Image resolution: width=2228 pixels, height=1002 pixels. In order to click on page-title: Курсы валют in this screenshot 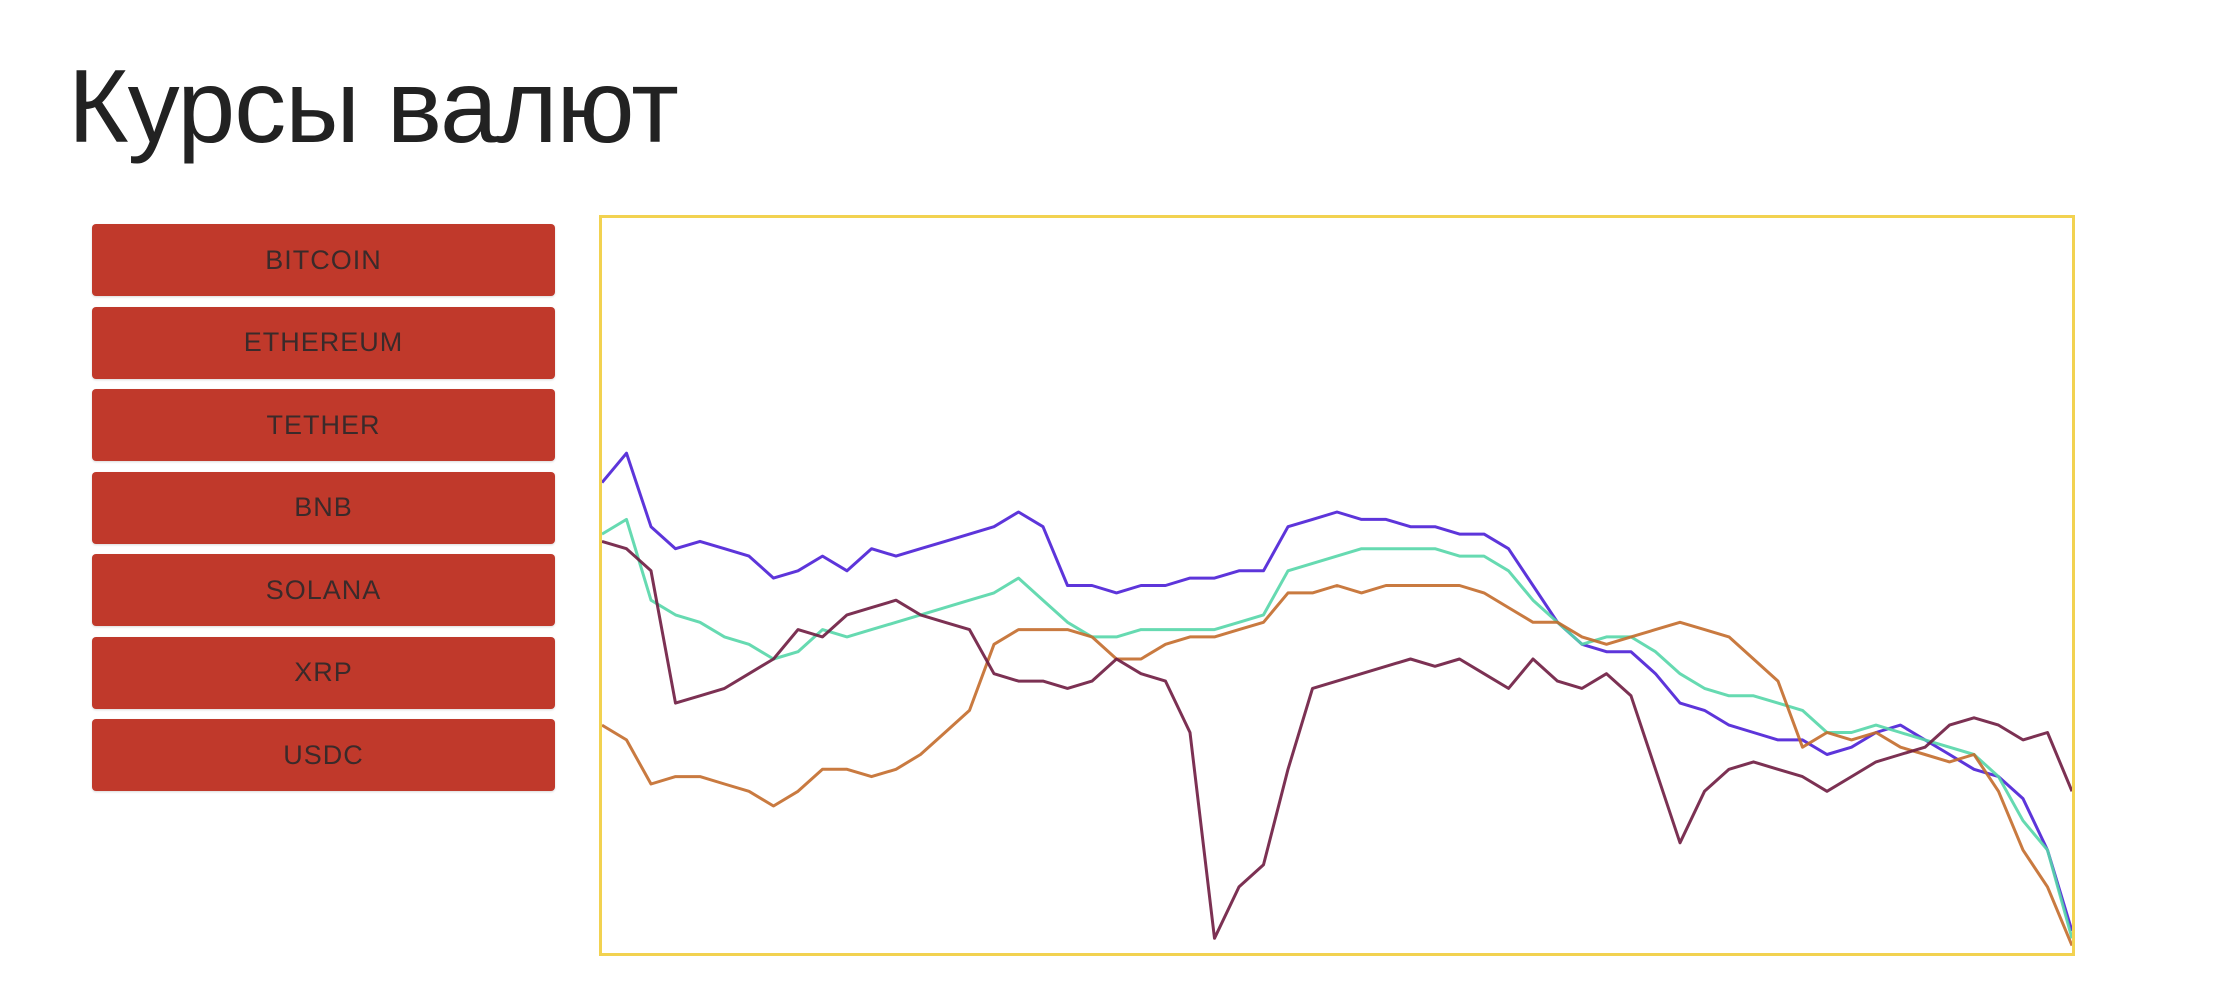, I will do `click(373, 107)`.